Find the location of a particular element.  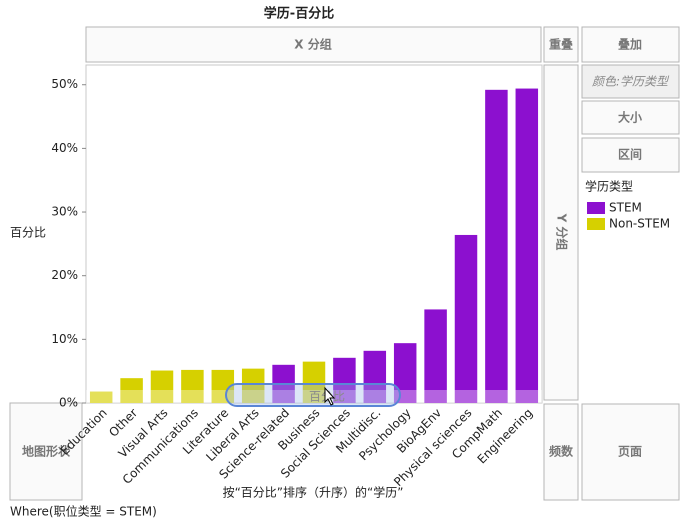

overlap-zone is located at coordinates (561, 44).